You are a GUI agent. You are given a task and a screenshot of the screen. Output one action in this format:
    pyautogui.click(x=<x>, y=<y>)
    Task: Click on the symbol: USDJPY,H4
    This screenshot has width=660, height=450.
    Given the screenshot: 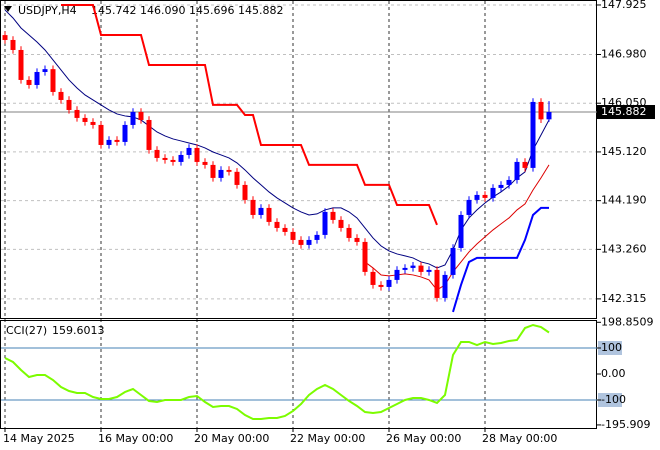 What is the action you would take?
    pyautogui.click(x=47, y=10)
    